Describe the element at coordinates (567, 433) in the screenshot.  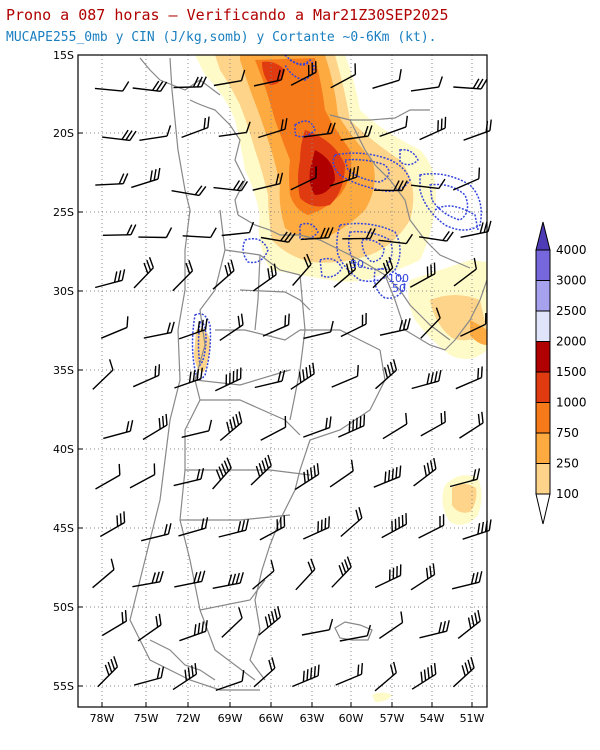
I see `colorbar-label: 750` at that location.